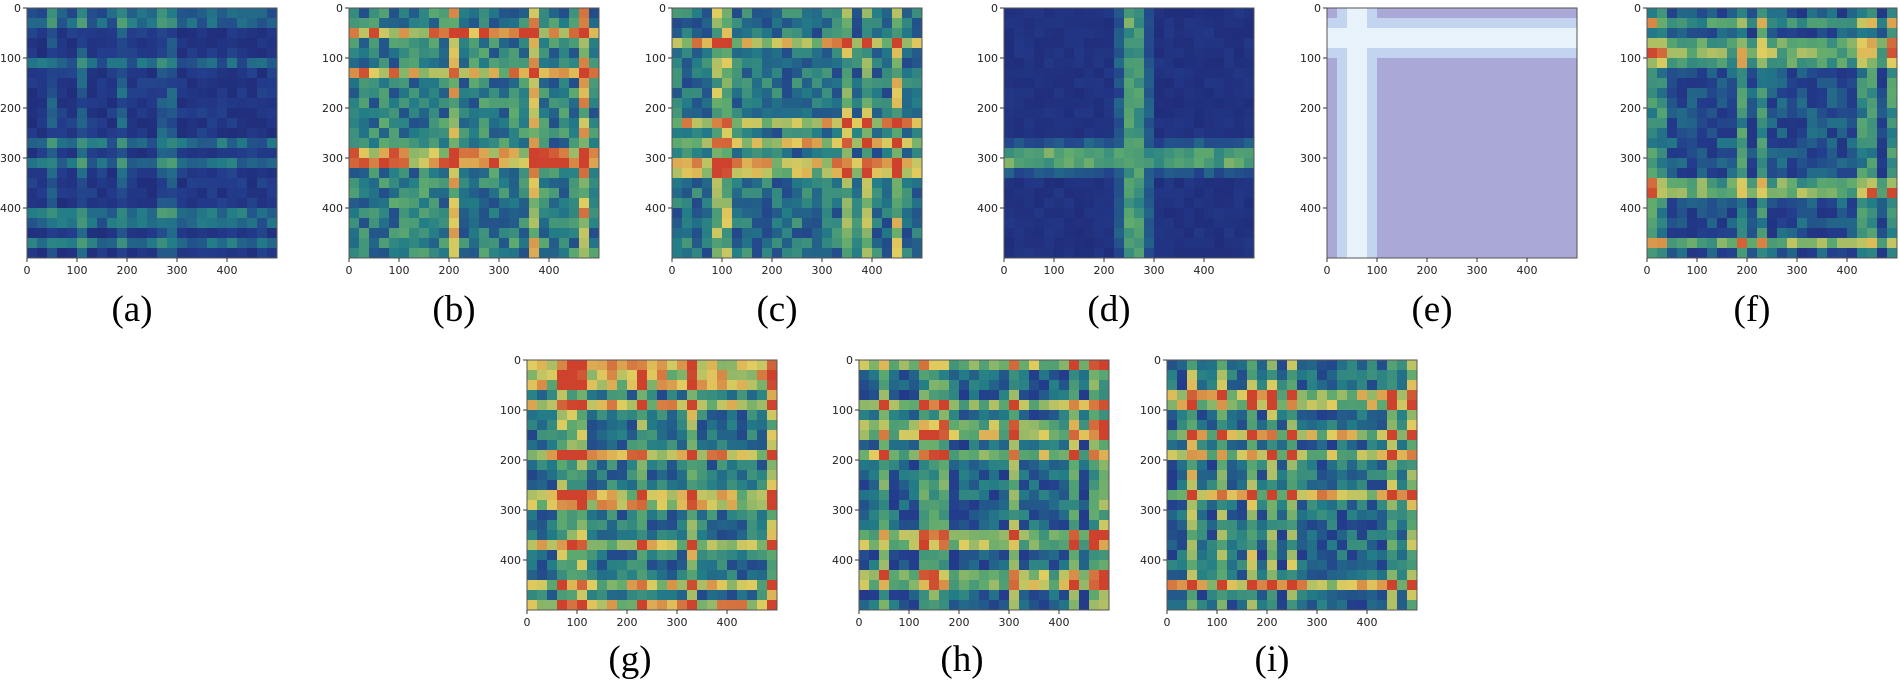 Image resolution: width=1900 pixels, height=680 pixels. Describe the element at coordinates (1317, 8) in the screenshot. I see `y-tick-label: 0` at that location.